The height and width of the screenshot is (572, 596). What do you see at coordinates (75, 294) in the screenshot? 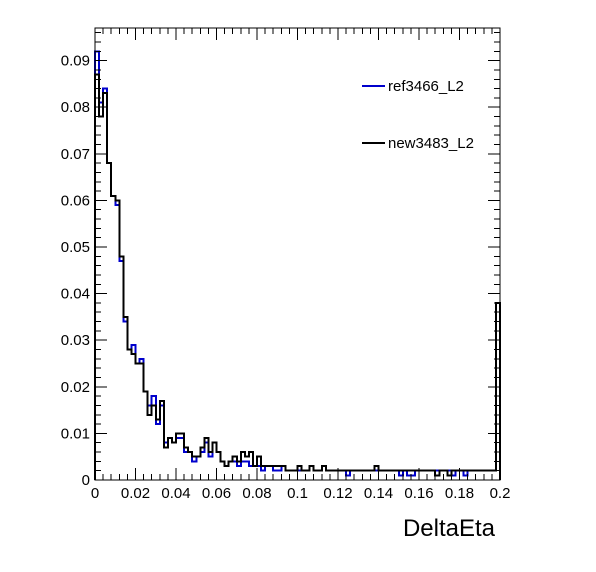
I see `y-tick-label: 0.04` at bounding box center [75, 294].